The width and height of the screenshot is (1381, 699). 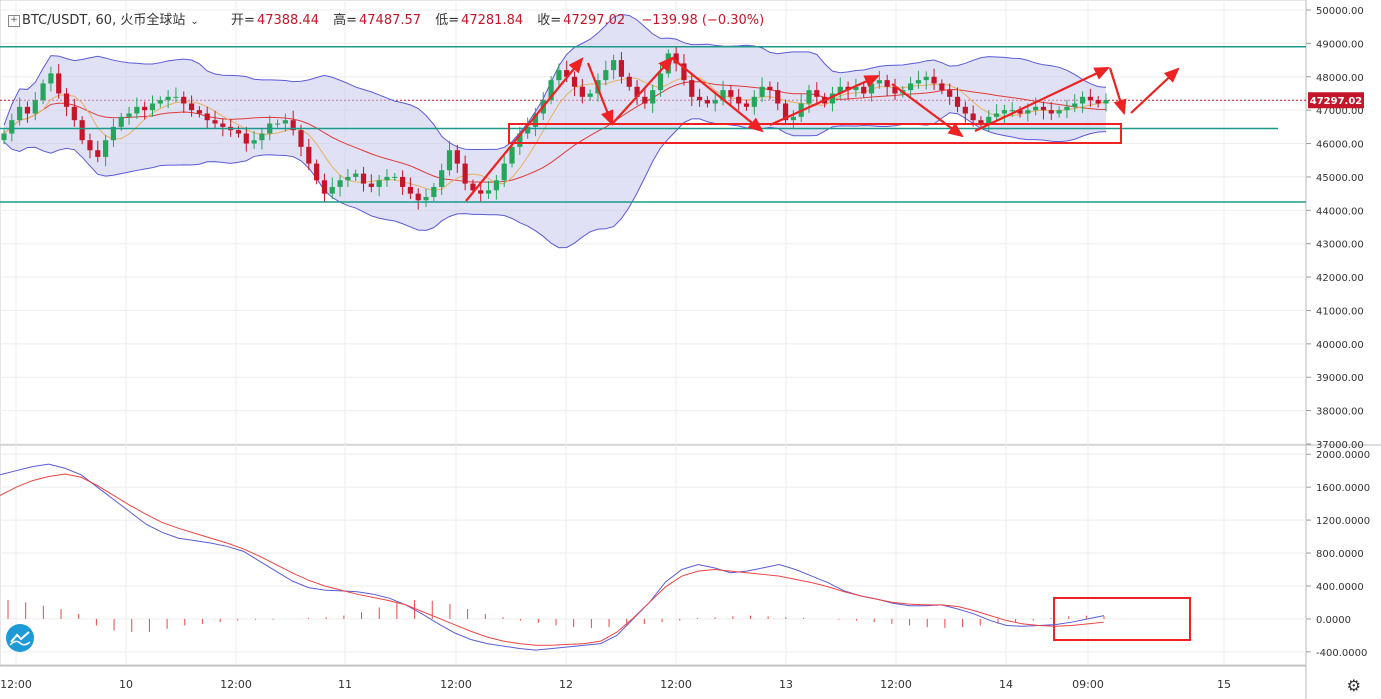 I want to click on open-label: 开=, so click(x=243, y=20).